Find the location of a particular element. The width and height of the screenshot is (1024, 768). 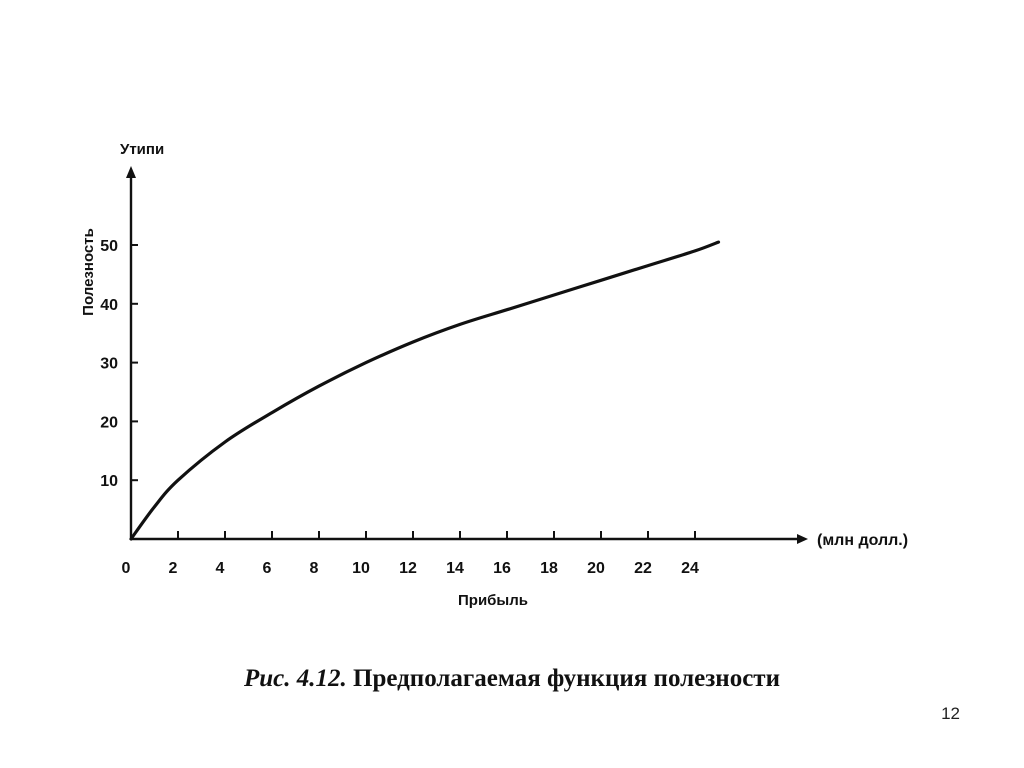

y-tick-label: 30 is located at coordinates (109, 364).